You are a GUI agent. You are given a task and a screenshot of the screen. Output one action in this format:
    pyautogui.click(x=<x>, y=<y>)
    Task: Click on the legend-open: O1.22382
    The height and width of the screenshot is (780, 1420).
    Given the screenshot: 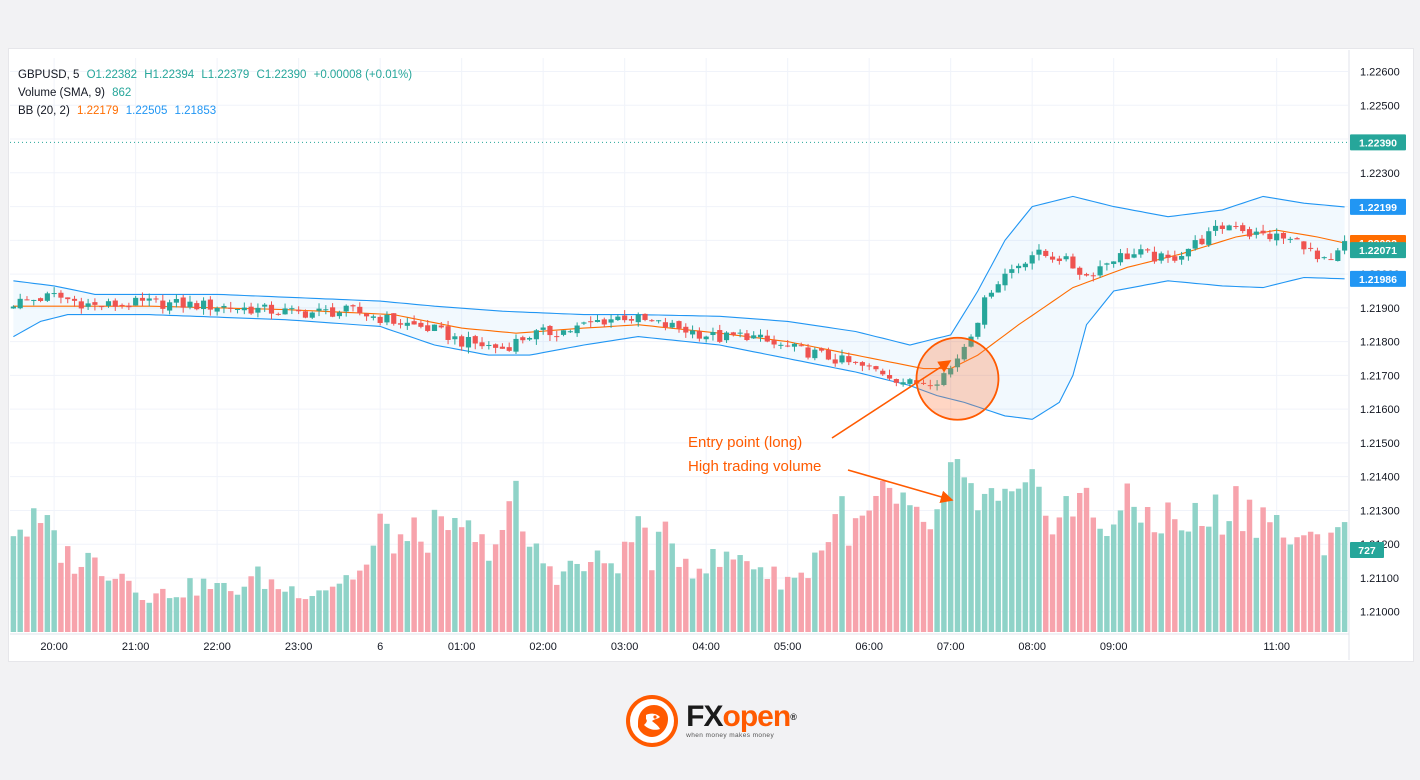 What is the action you would take?
    pyautogui.click(x=112, y=75)
    